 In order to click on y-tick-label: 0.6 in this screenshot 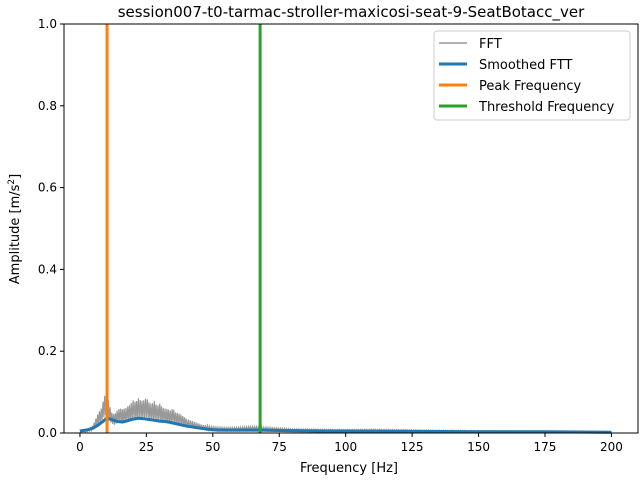, I will do `click(47, 188)`.